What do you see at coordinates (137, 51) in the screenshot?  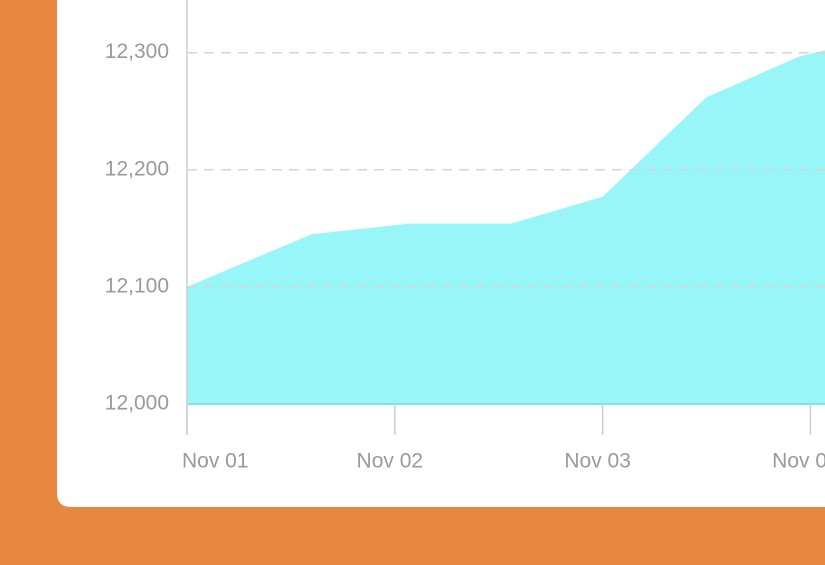 I see `y-tick-label: 12,300` at bounding box center [137, 51].